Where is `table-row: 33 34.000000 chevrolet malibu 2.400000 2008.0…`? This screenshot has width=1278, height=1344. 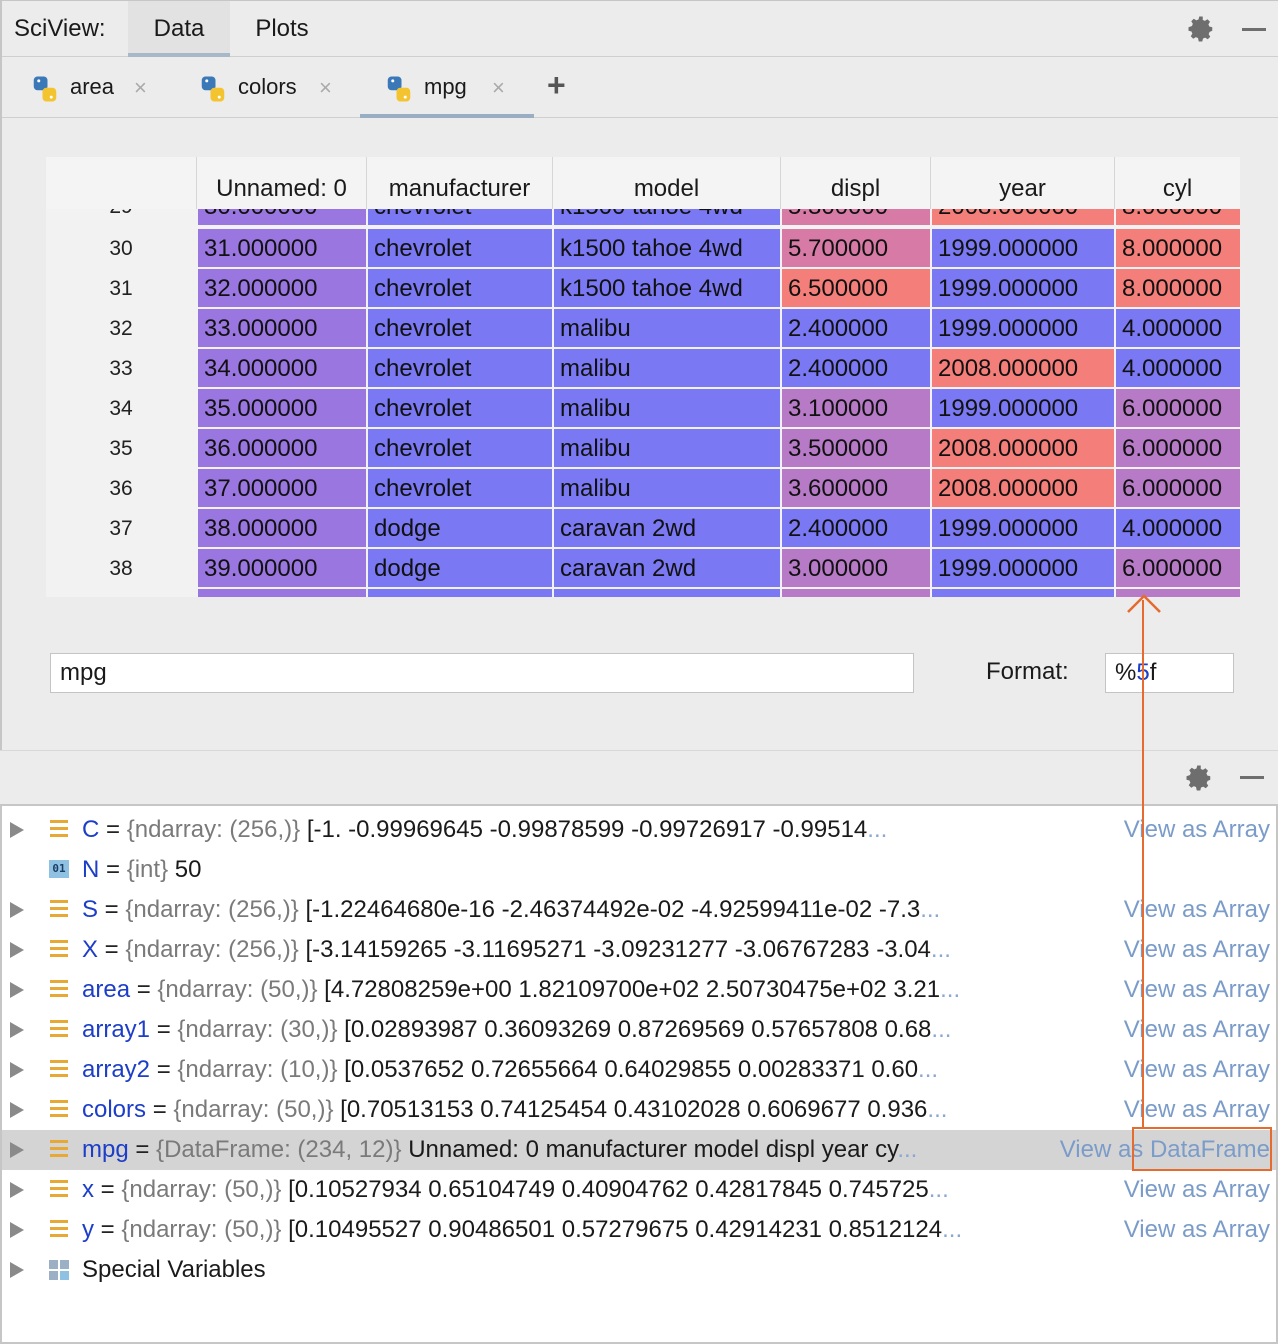
table-row: 33 34.000000 chevrolet malibu 2.400000 2008.0… is located at coordinates (643, 369).